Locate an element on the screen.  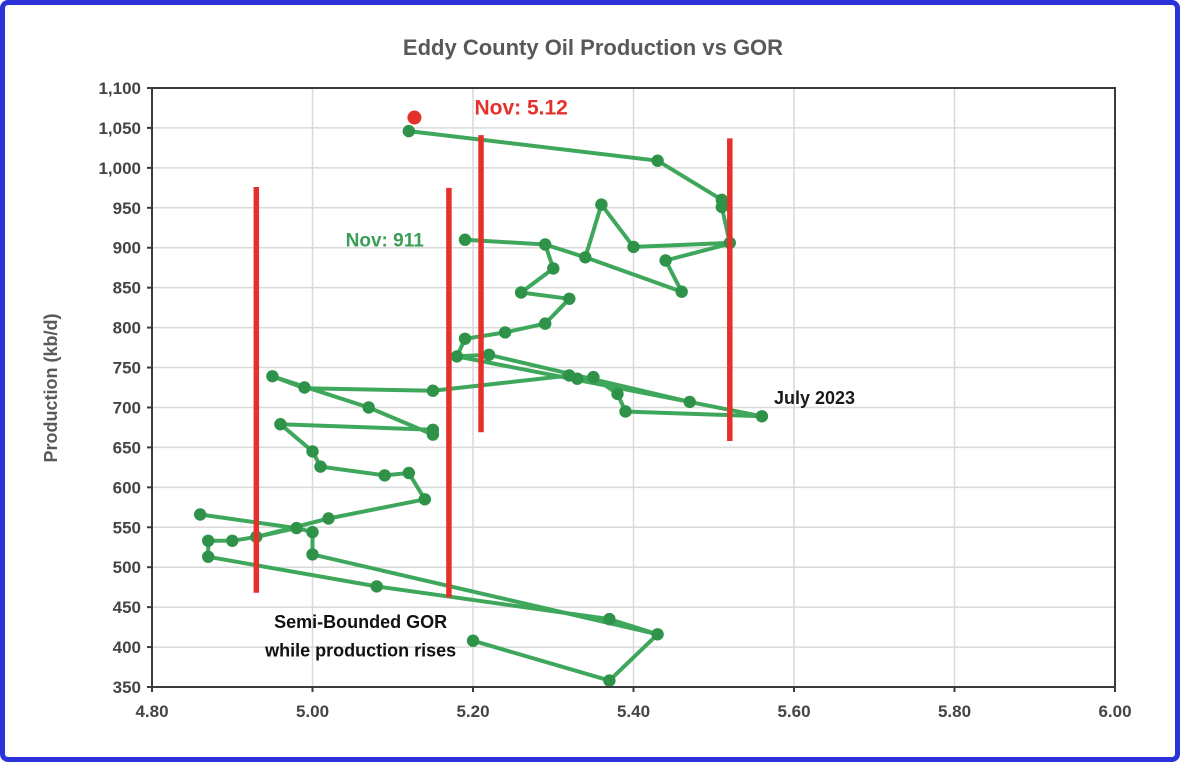
nov-gor-label: Nov: 5.12 is located at coordinates (520, 108).